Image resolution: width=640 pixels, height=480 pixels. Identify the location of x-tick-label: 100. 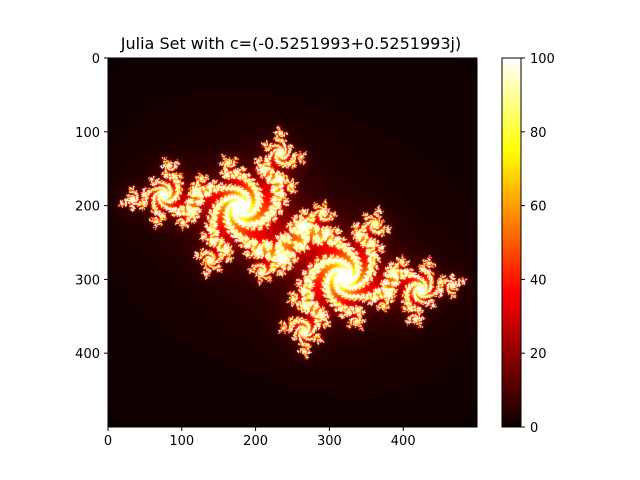
(181, 441).